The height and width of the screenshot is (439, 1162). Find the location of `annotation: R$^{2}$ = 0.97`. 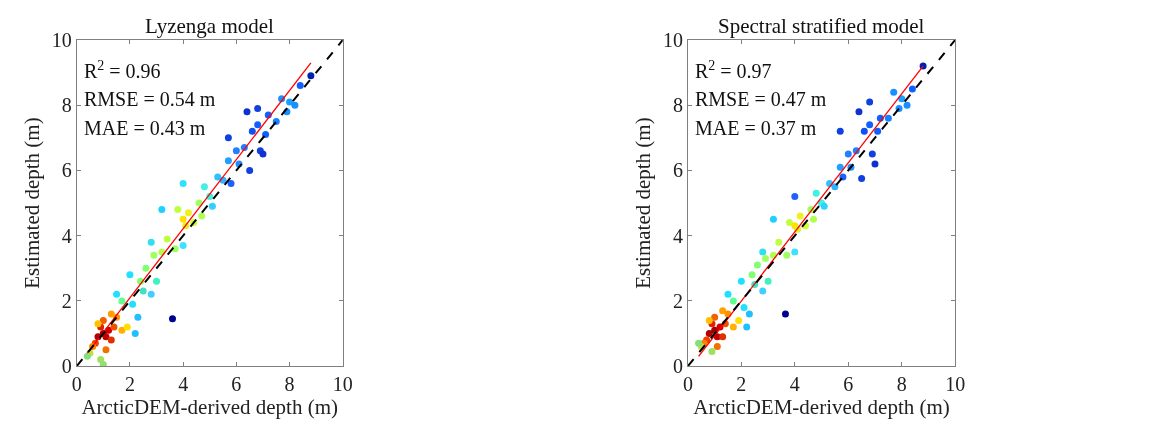

annotation: R$^{2}$ = 0.97 is located at coordinates (733, 70).